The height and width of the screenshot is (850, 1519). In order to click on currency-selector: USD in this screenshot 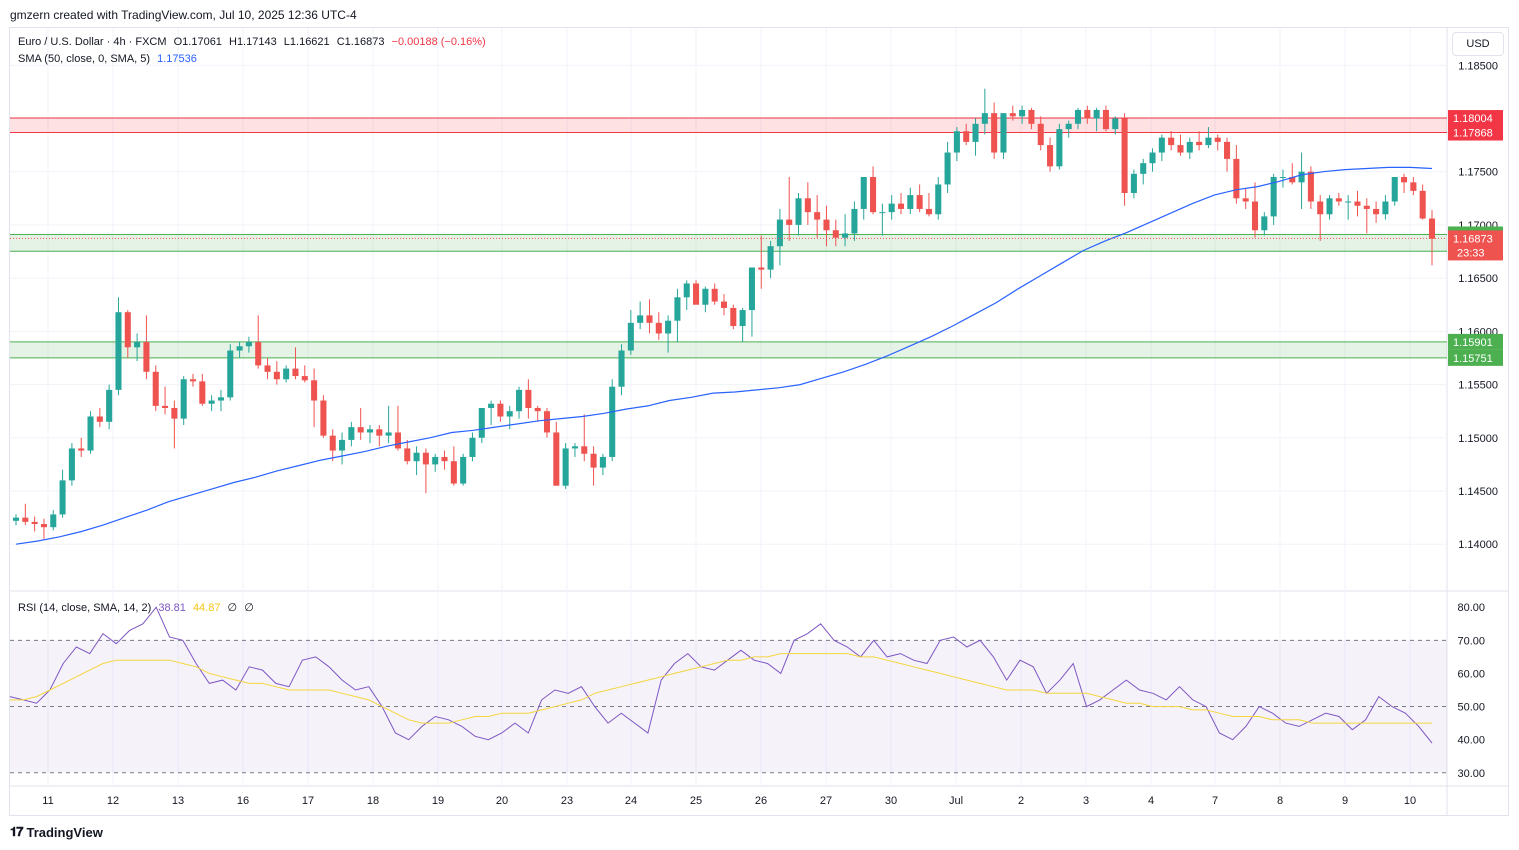, I will do `click(1478, 44)`.